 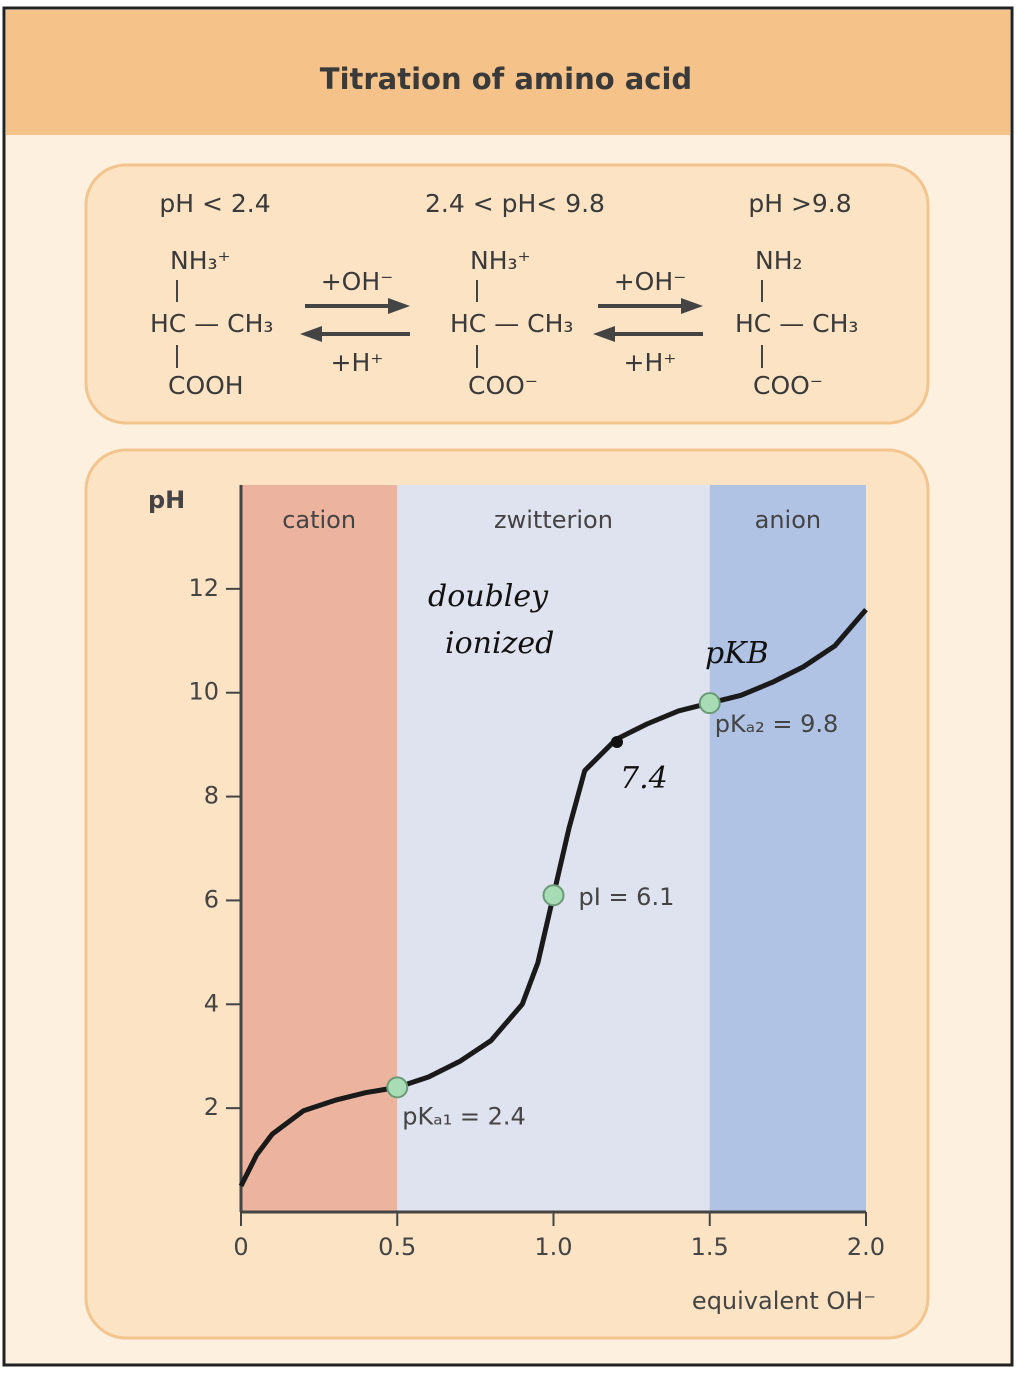 I want to click on y-tick-label: 6, so click(x=211, y=899).